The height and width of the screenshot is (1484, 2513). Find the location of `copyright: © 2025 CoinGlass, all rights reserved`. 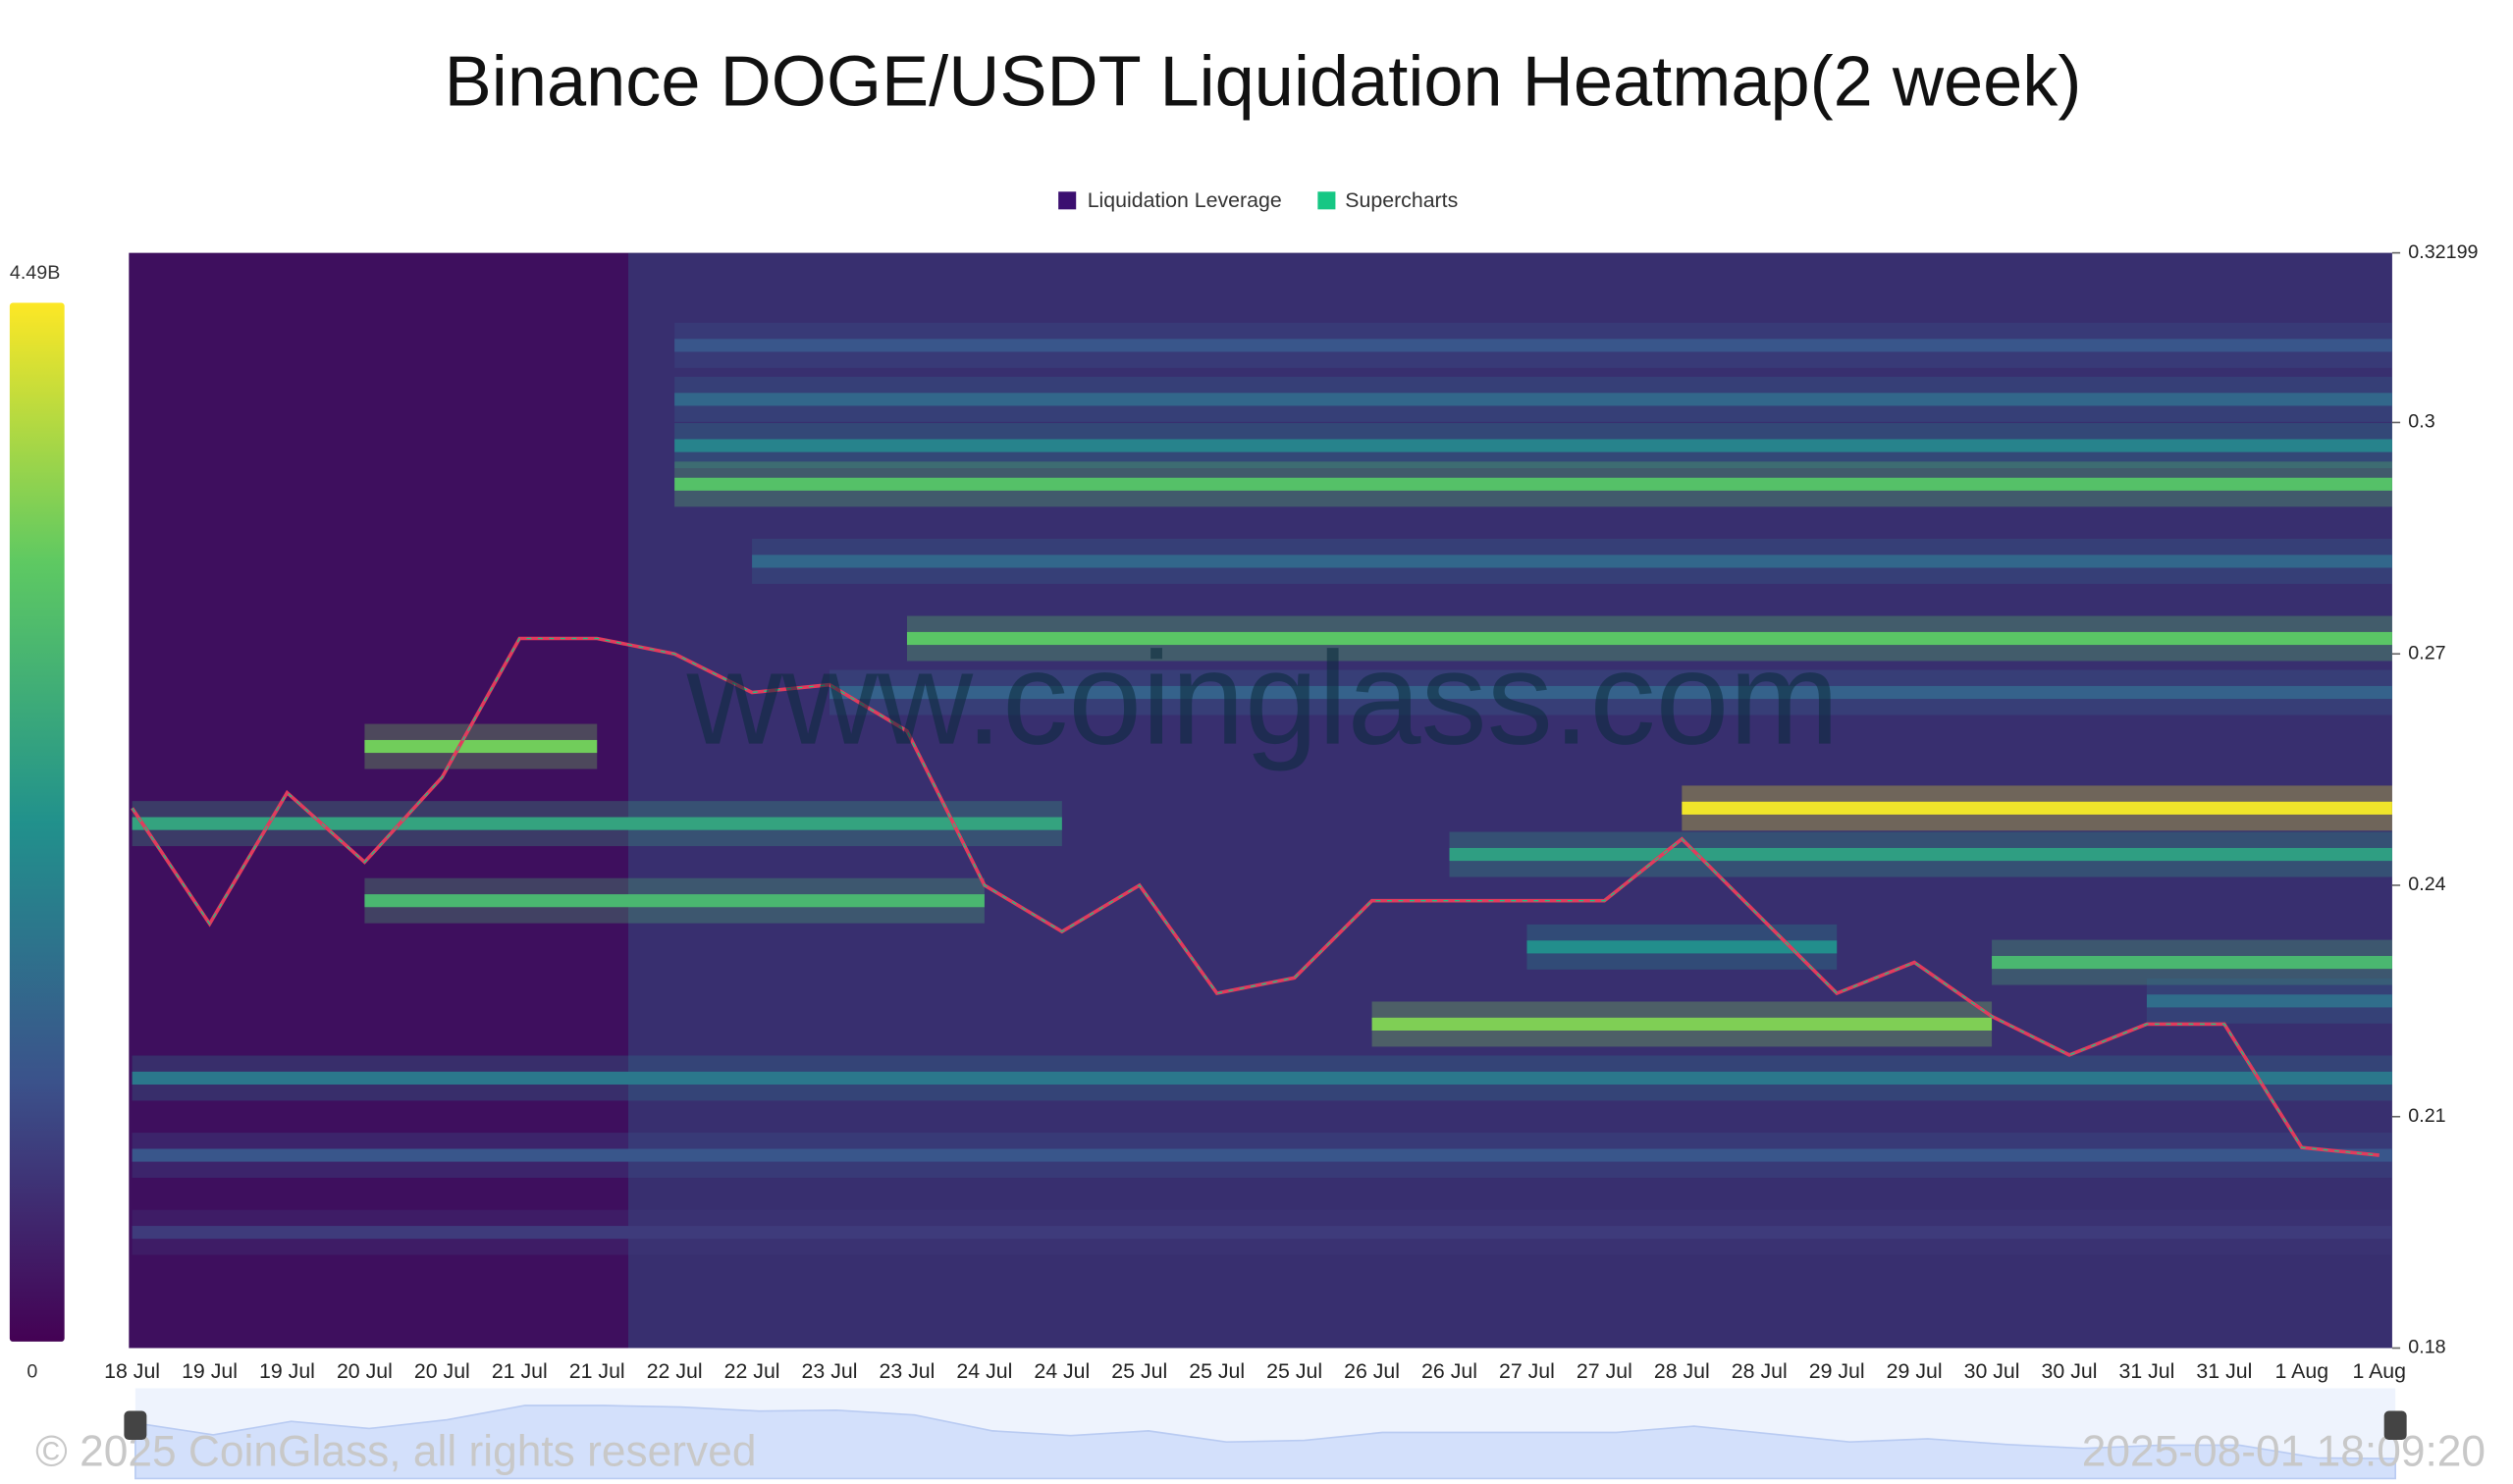

copyright: © 2025 CoinGlass, all rights reserved is located at coordinates (395, 1452).